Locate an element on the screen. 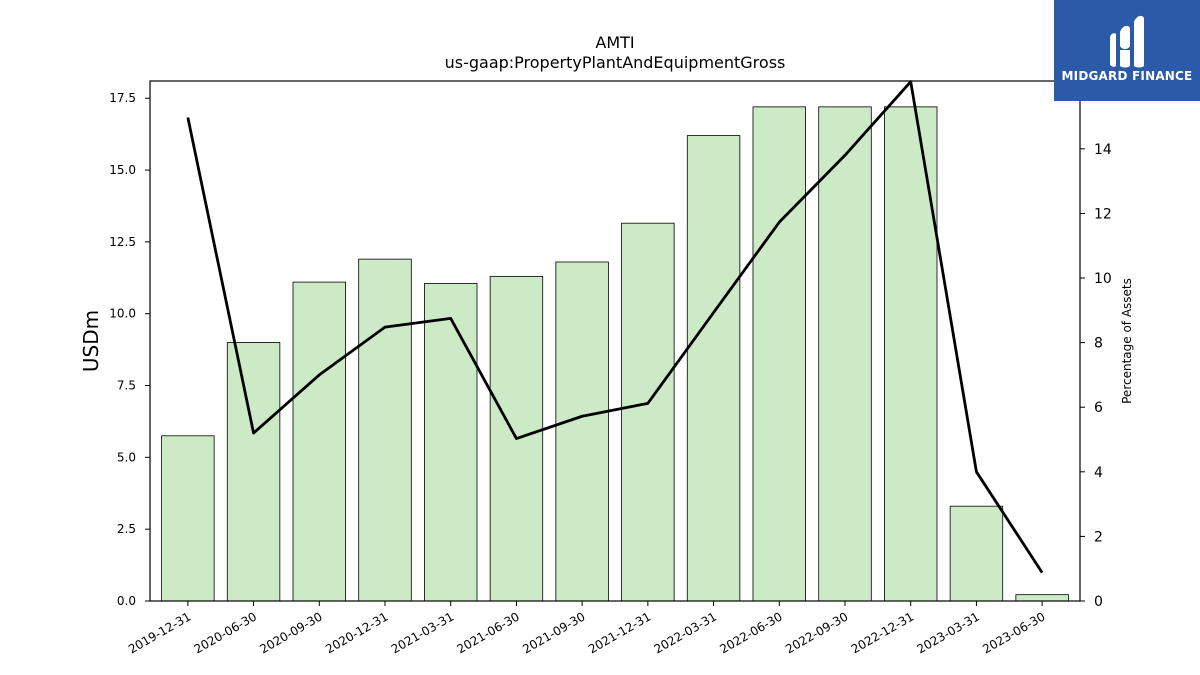 The image size is (1200, 675). y2-tick-label: 14 is located at coordinates (1103, 150).